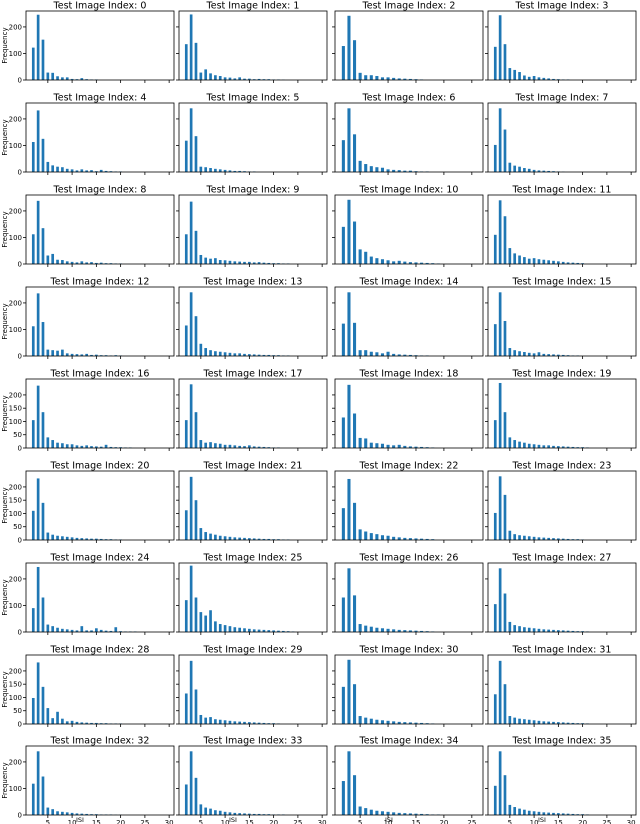 Image resolution: width=640 pixels, height=824 pixels. Describe the element at coordinates (252, 226) in the screenshot. I see `histogram-panel: Test Image Index: 9` at that location.